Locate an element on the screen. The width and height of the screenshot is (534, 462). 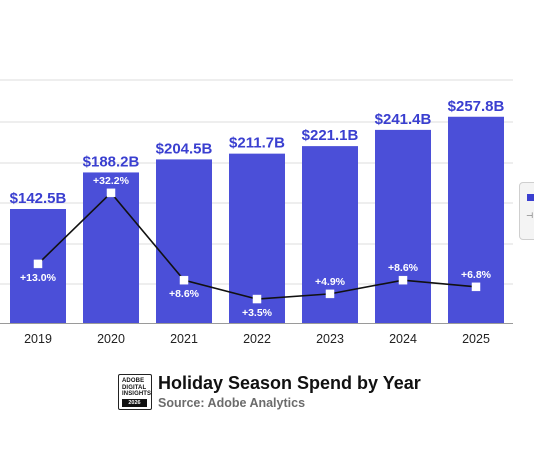
value-label-2023: $221.1B is located at coordinates (330, 135).